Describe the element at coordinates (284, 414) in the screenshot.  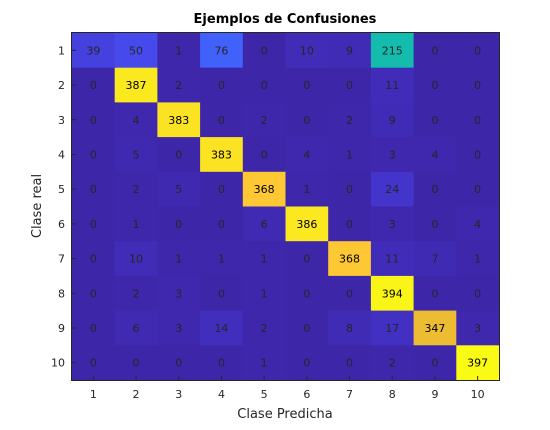
I see `x-axis-label: Clase Predicha` at that location.